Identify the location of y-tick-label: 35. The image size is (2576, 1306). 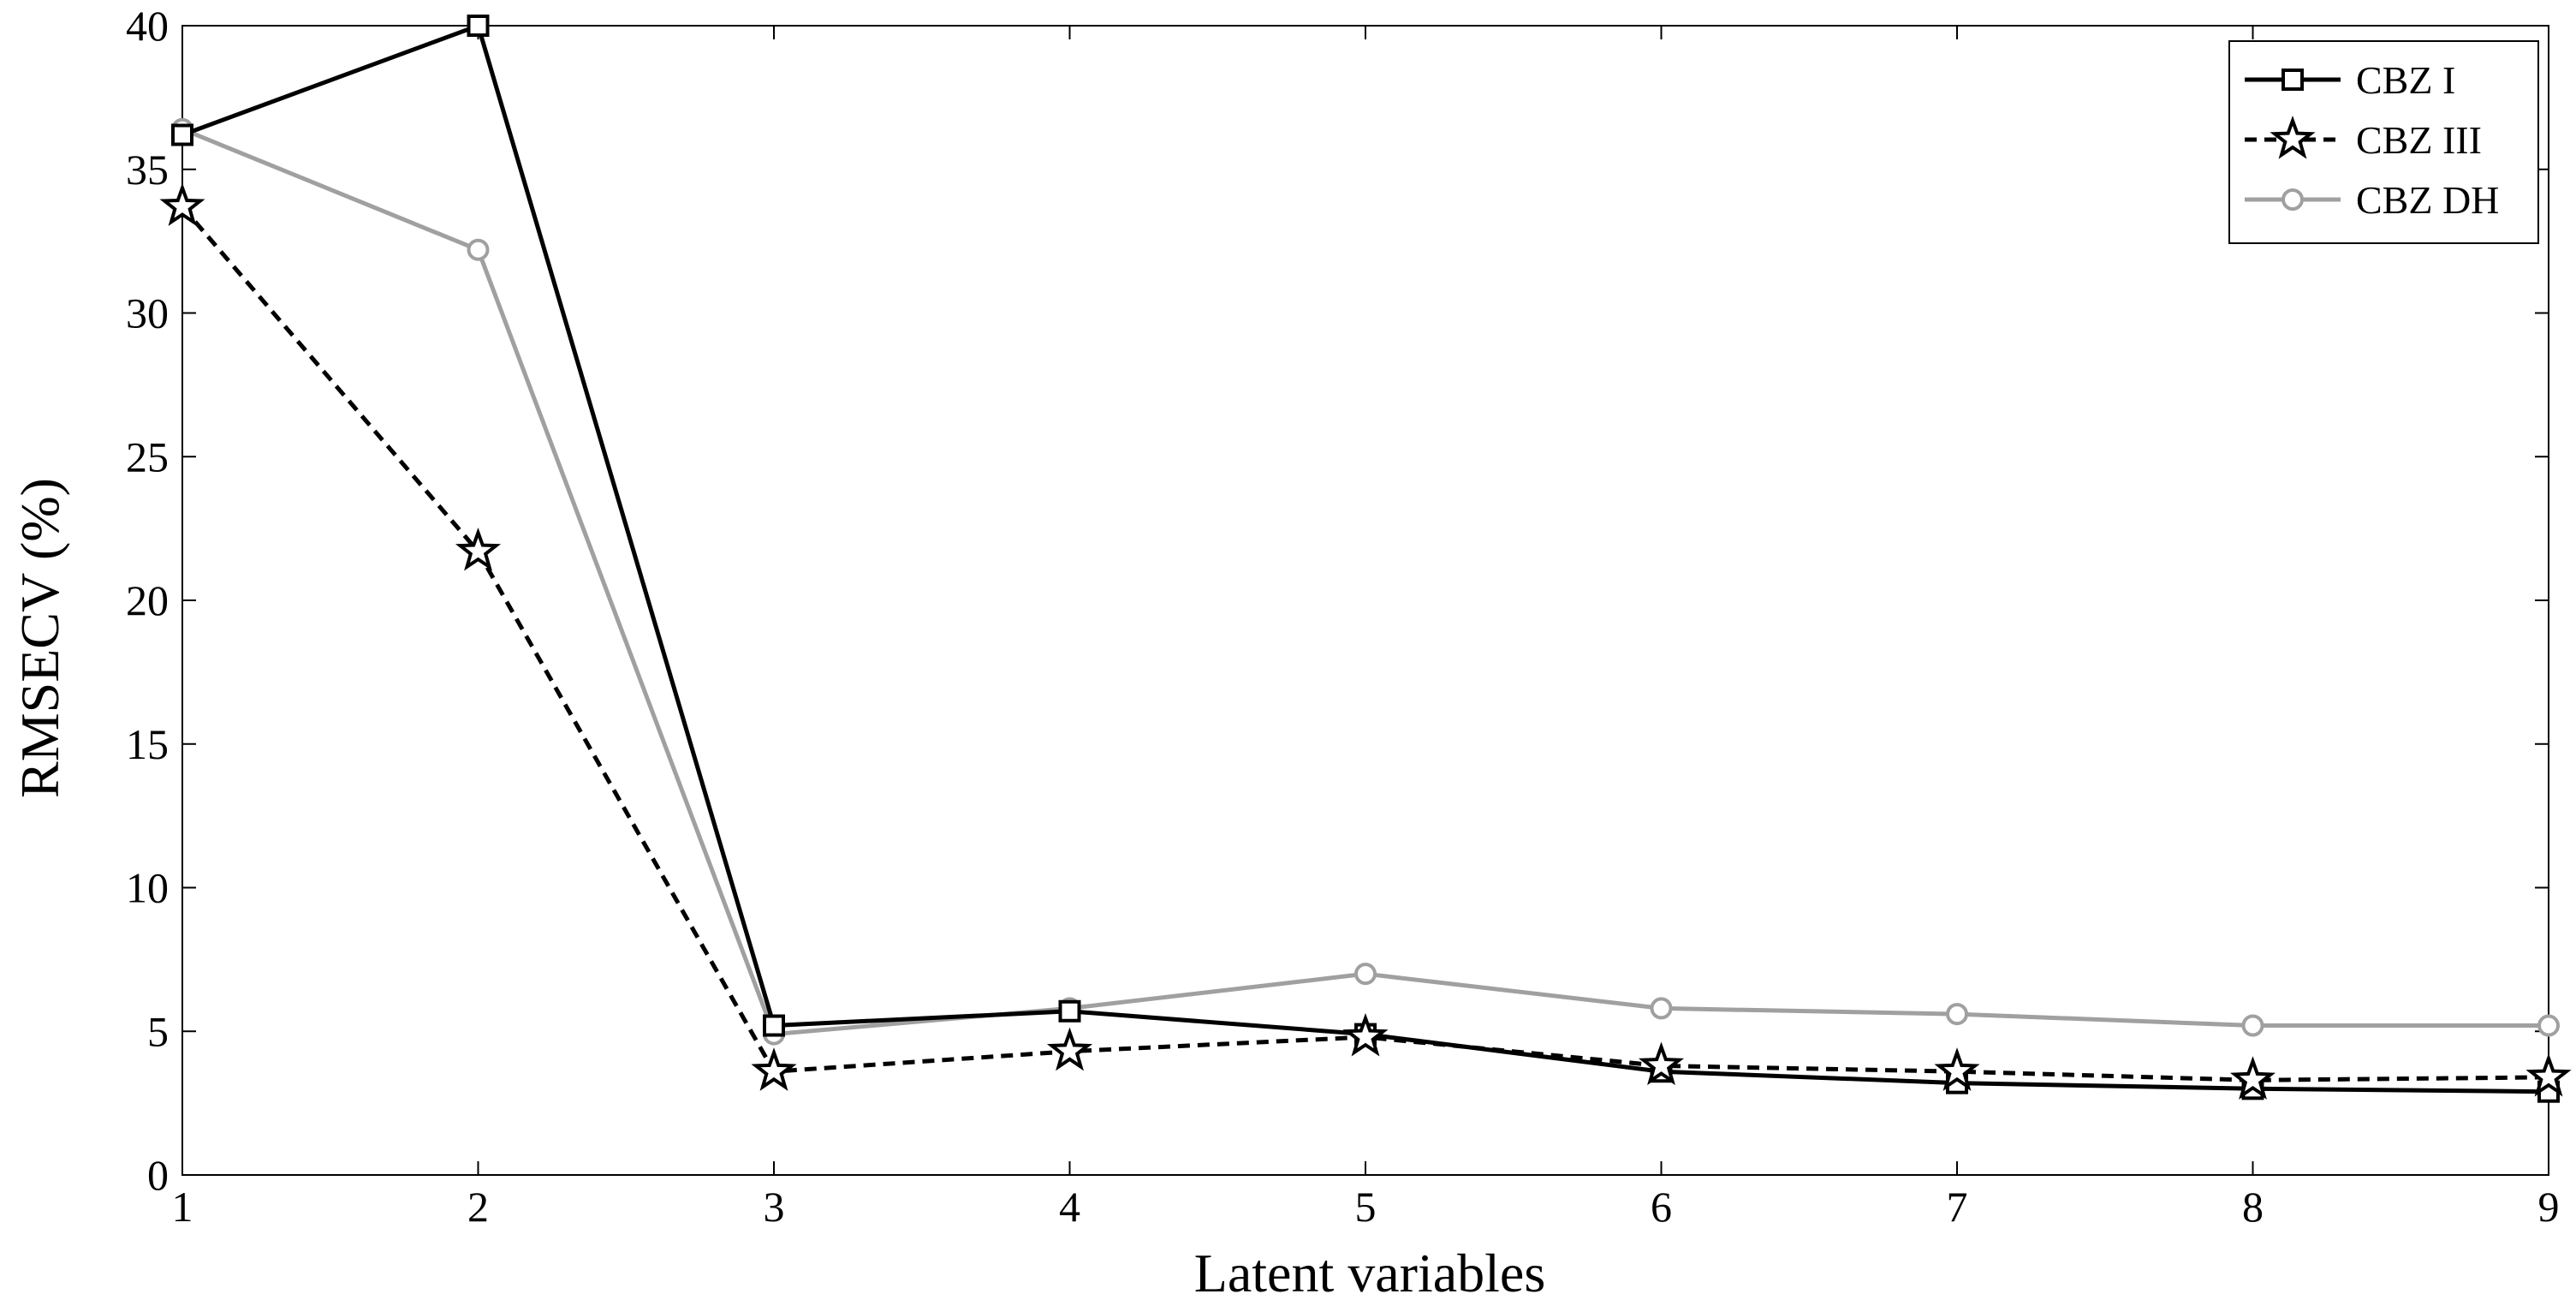
(148, 170).